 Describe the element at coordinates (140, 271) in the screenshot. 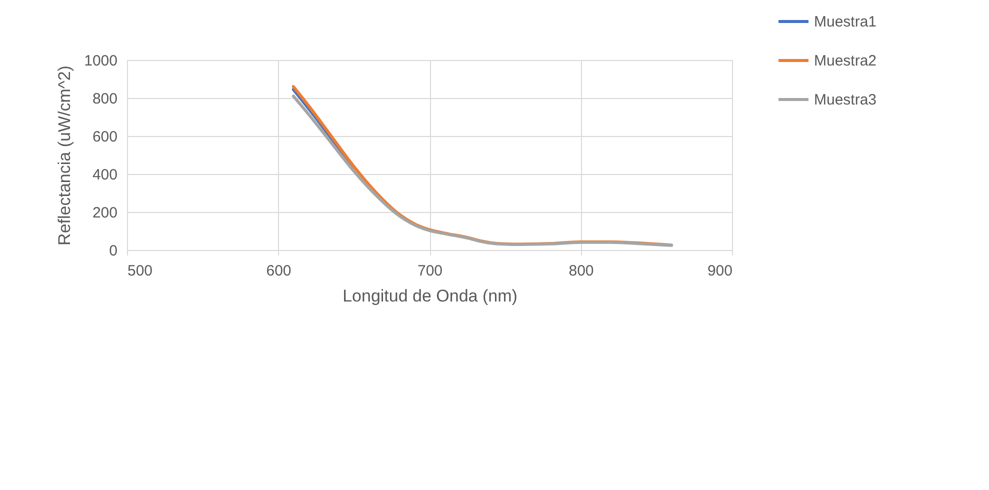

I see `x-tick-label: 500` at that location.